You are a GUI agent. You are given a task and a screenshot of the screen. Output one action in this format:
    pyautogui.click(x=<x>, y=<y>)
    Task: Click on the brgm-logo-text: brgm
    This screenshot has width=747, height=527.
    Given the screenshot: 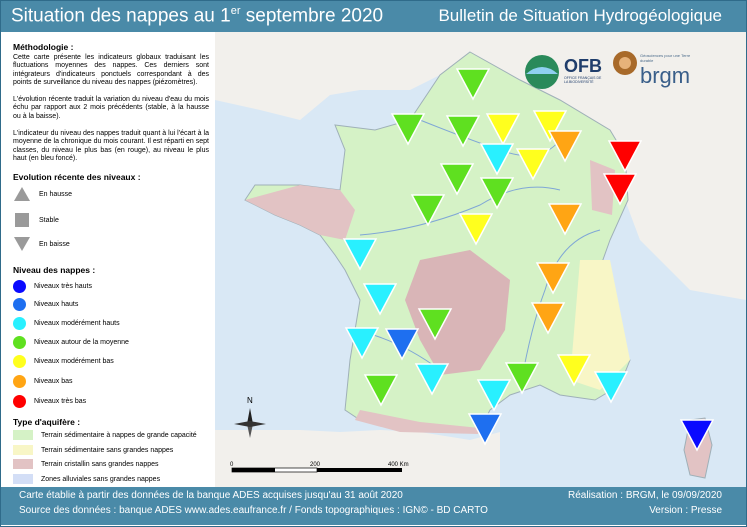 What is the action you would take?
    pyautogui.click(x=665, y=75)
    